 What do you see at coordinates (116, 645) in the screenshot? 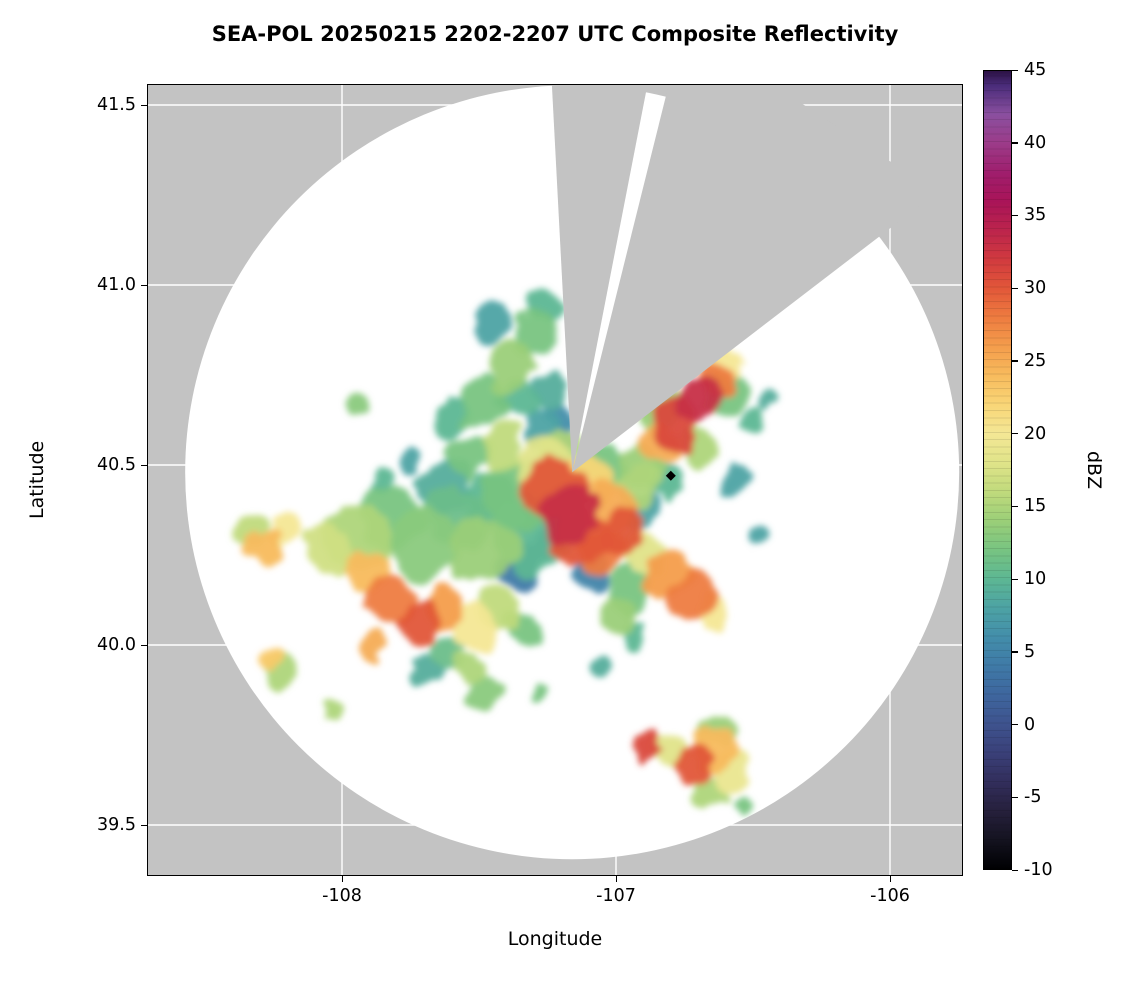
I see `y-tick-label: 40.0` at bounding box center [116, 645].